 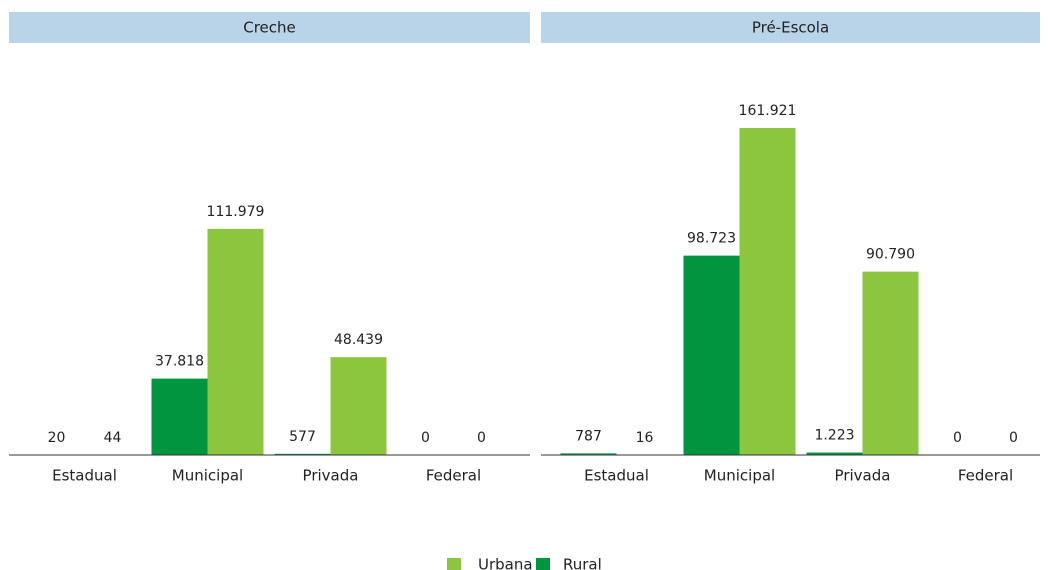 I want to click on panel-title: Creche, so click(x=269, y=28).